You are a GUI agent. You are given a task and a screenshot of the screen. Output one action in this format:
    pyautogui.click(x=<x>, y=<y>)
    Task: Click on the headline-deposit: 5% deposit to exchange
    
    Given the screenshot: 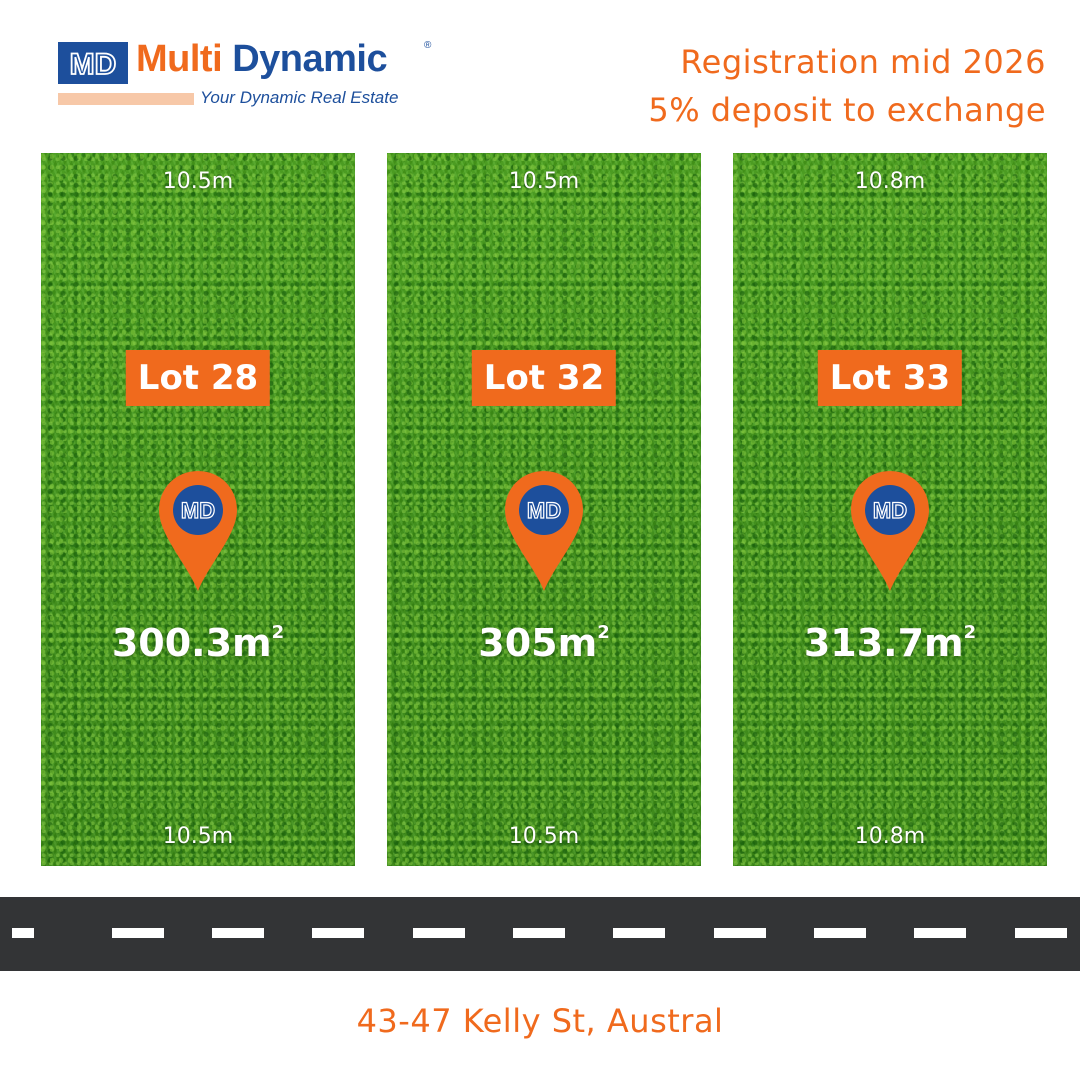 What is the action you would take?
    pyautogui.click(x=847, y=110)
    